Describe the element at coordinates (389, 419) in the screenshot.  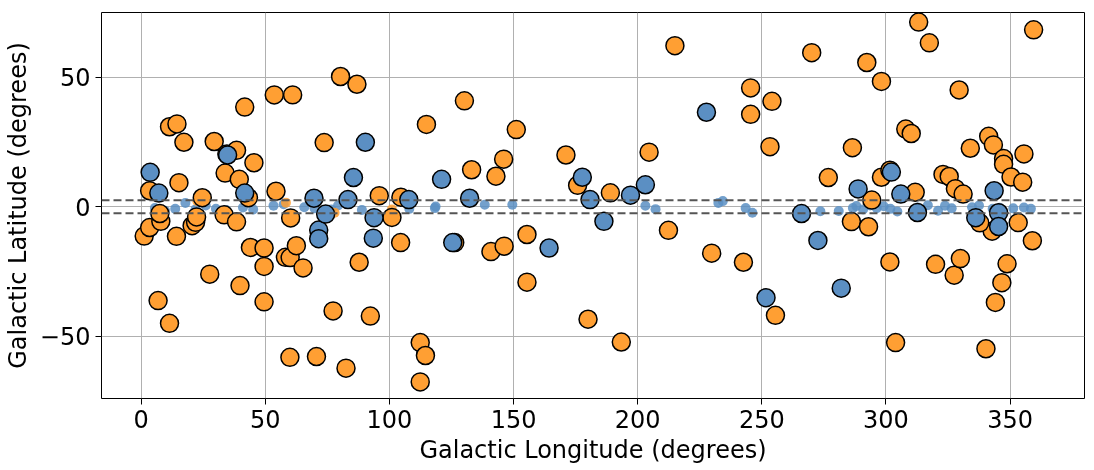
I see `x-tick-label: 100` at that location.